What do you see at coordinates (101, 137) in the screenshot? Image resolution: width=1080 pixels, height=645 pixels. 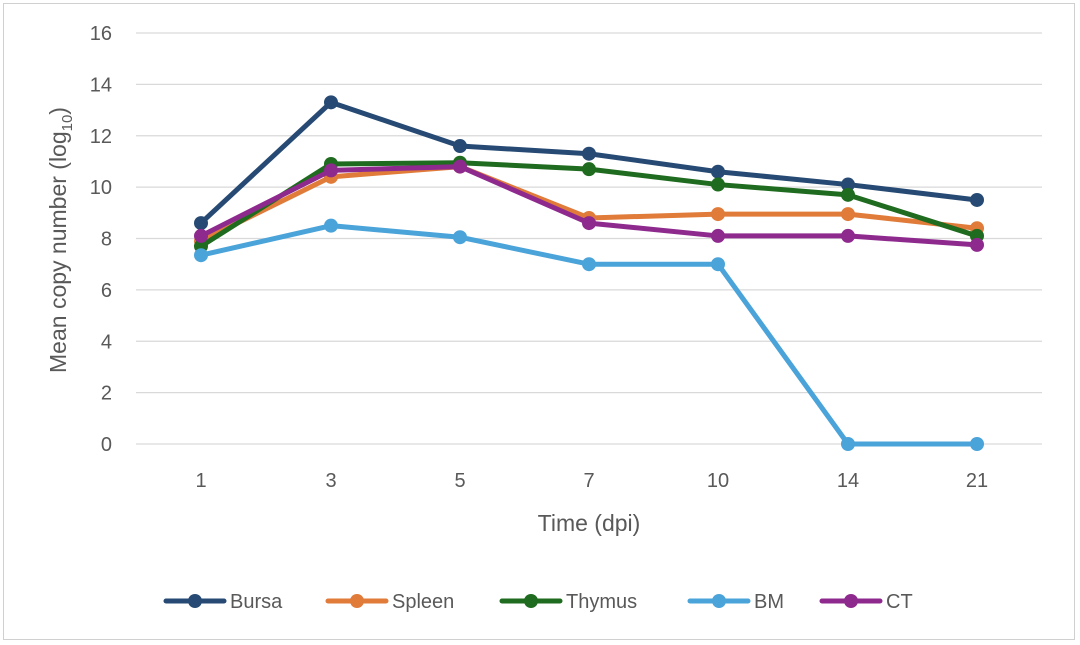 I see `y-tick-label: 12` at bounding box center [101, 137].